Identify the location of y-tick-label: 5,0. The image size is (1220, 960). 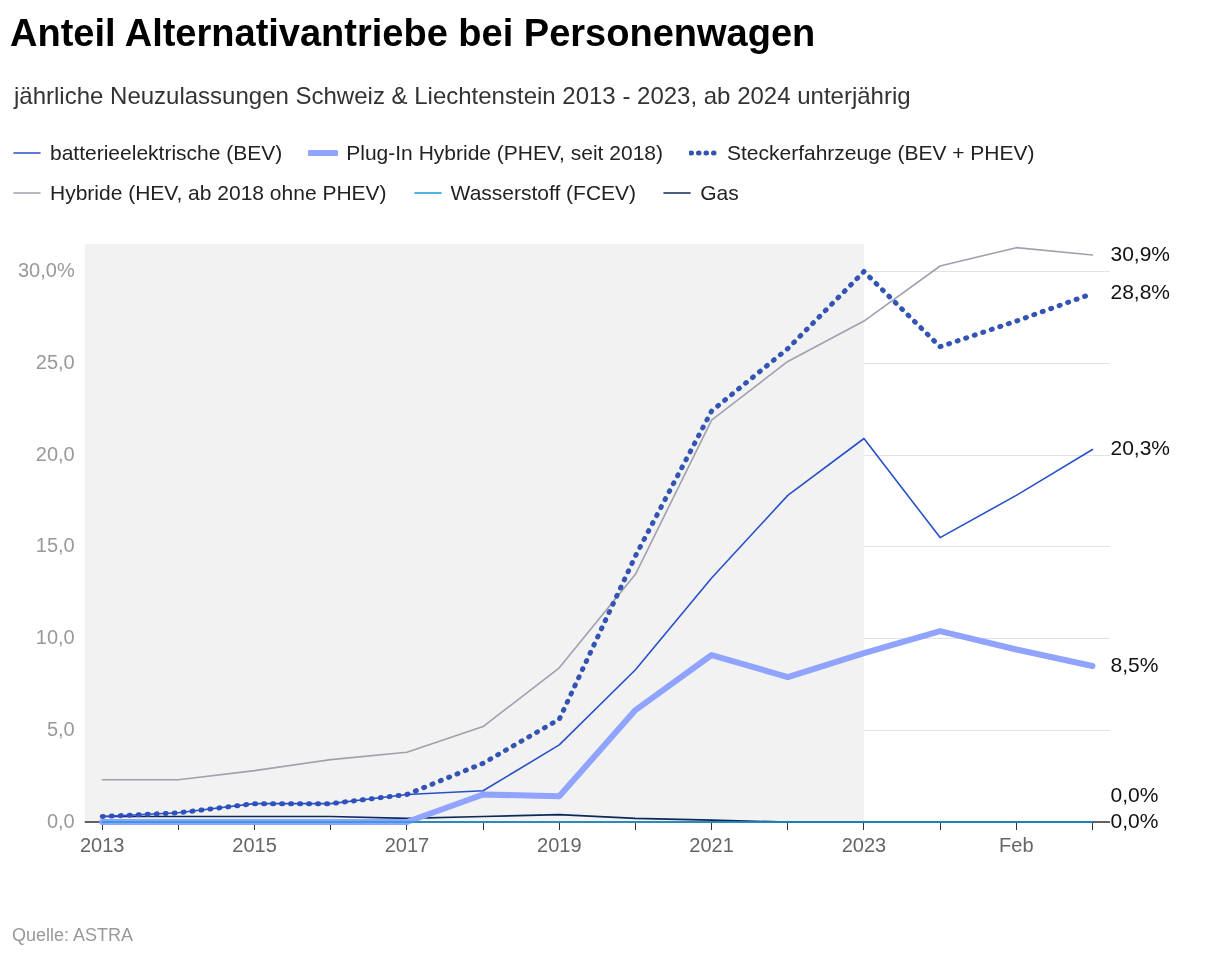
(60, 728).